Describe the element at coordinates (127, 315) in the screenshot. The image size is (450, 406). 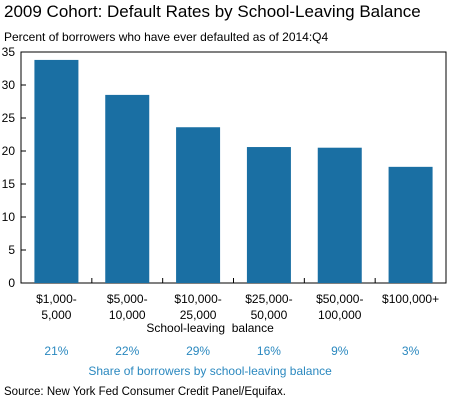
I see `x-tick-label: 10,000` at that location.